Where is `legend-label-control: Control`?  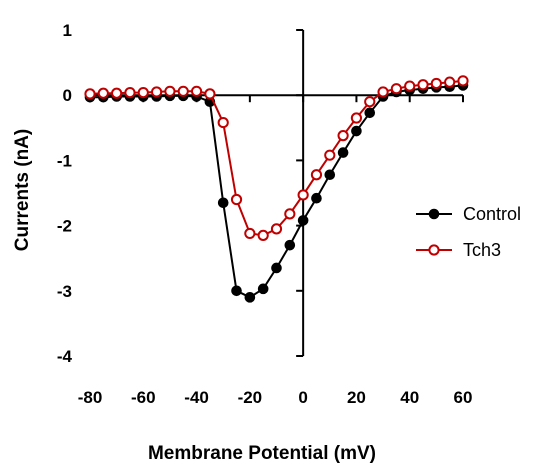
legend-label-control: Control is located at coordinates (492, 214).